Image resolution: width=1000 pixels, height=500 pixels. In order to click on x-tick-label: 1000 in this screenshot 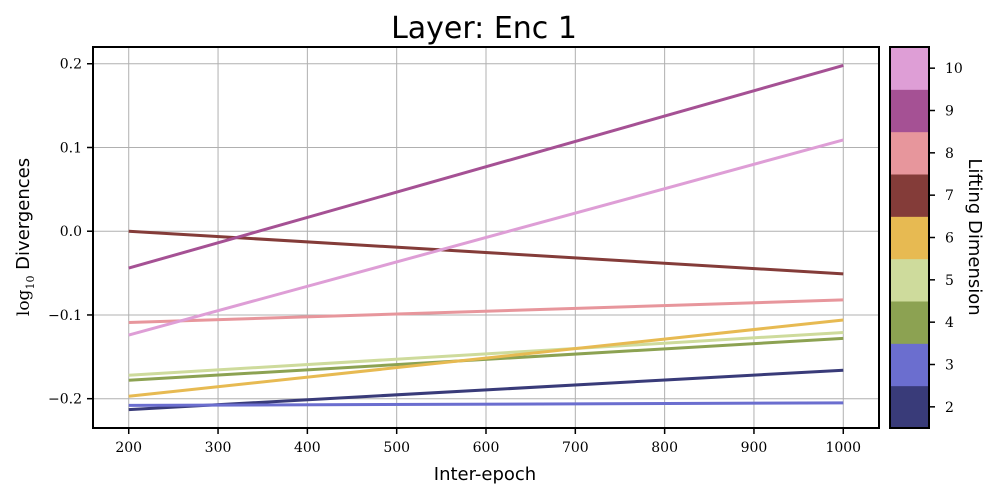, I will do `click(843, 448)`.